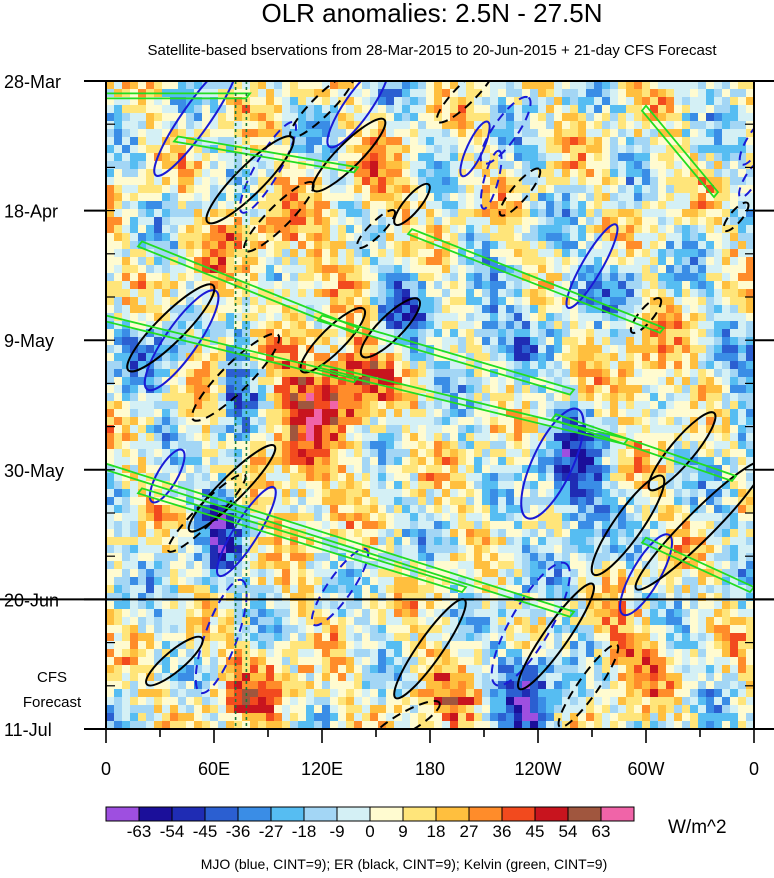  Describe the element at coordinates (697, 827) in the screenshot. I see `colorbar-unit: W/m^2` at that location.